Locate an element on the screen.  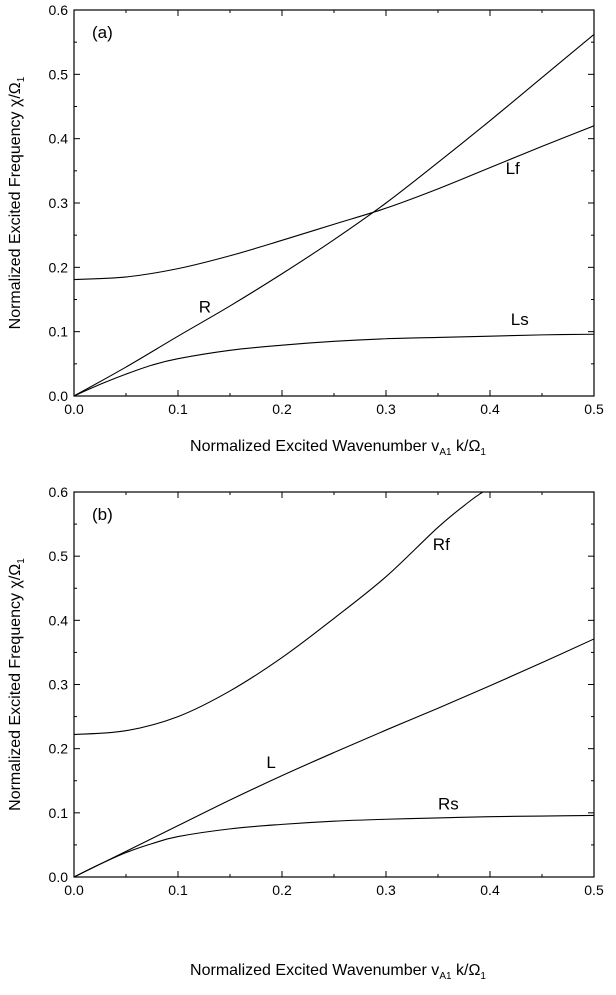
series-line-Lf is located at coordinates (334, 203).